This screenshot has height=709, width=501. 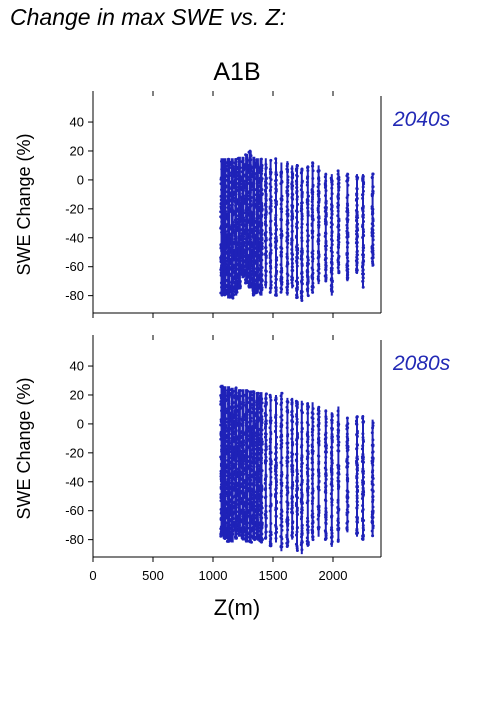 I want to click on y-tick-label: -60, so click(x=74, y=266).